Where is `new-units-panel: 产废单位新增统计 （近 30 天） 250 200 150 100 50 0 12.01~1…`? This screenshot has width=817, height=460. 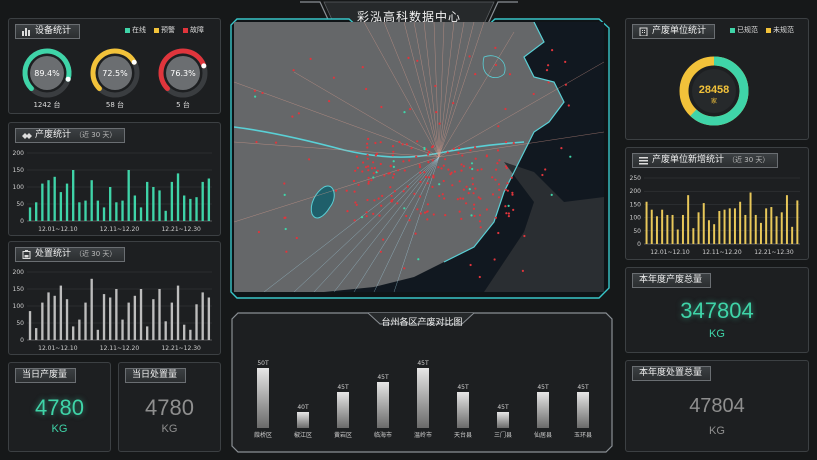 new-units-panel: 产废单位新增统计 （近 30 天） 250 200 150 100 50 0 12.01~1… is located at coordinates (717, 203).